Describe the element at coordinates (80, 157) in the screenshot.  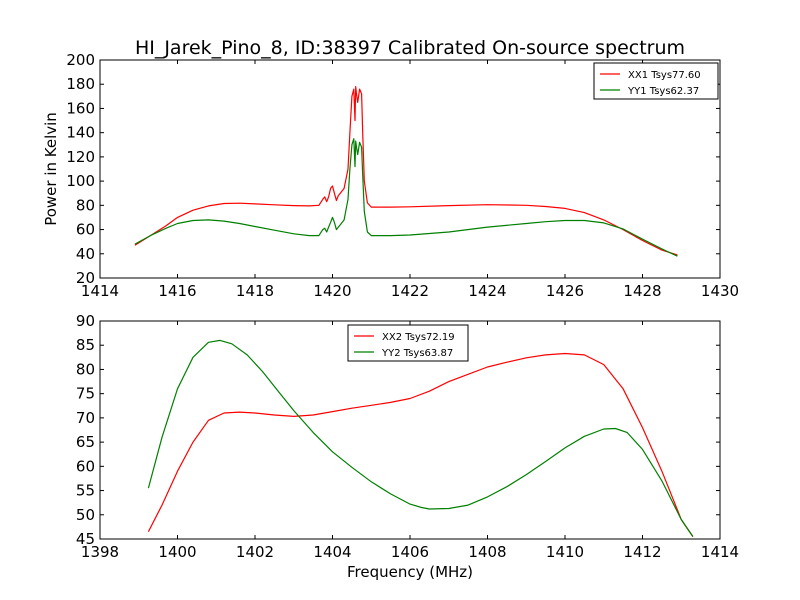
I see `y-tick-label: 120` at that location.